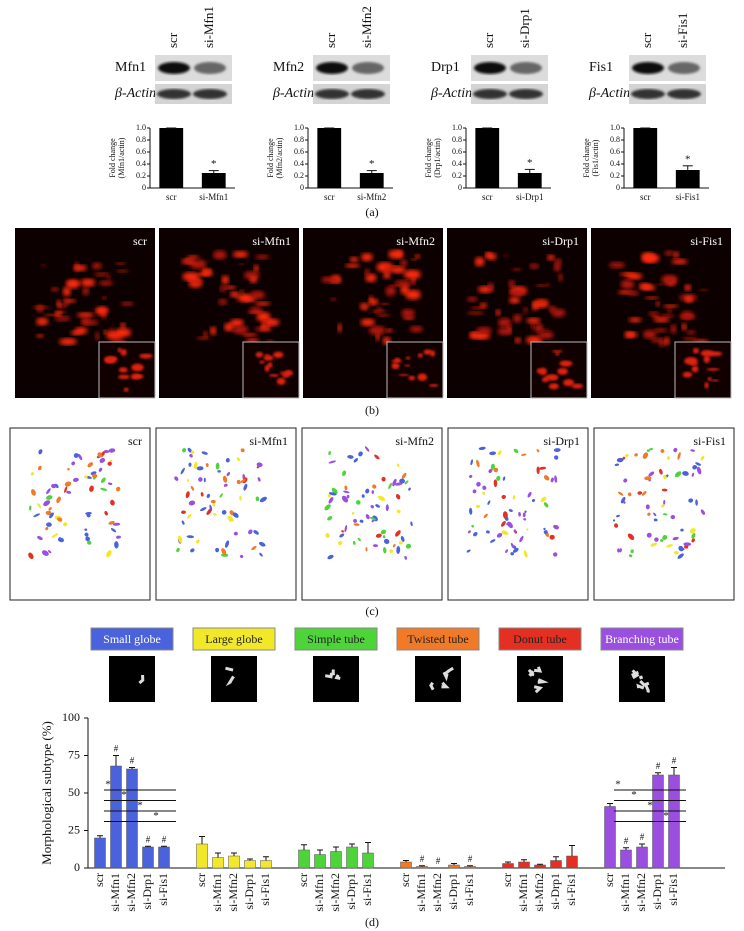  Describe the element at coordinates (609, 880) in the screenshot. I see `x-tick-label: scr` at that location.